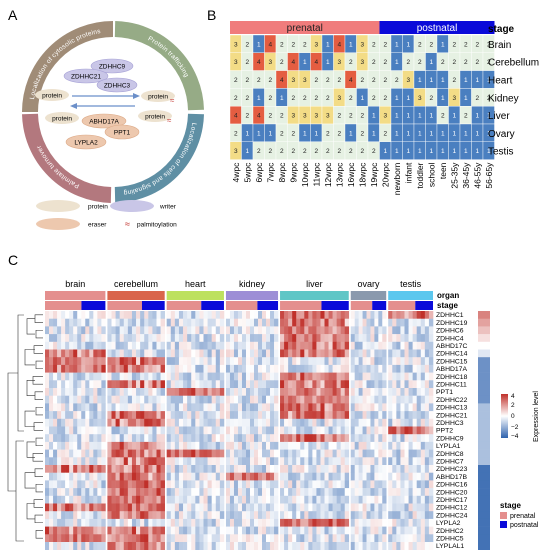 Image resolution: width=545 pixels, height=550 pixels. I want to click on stage-legend-prenatal-swatch, so click(503, 515).